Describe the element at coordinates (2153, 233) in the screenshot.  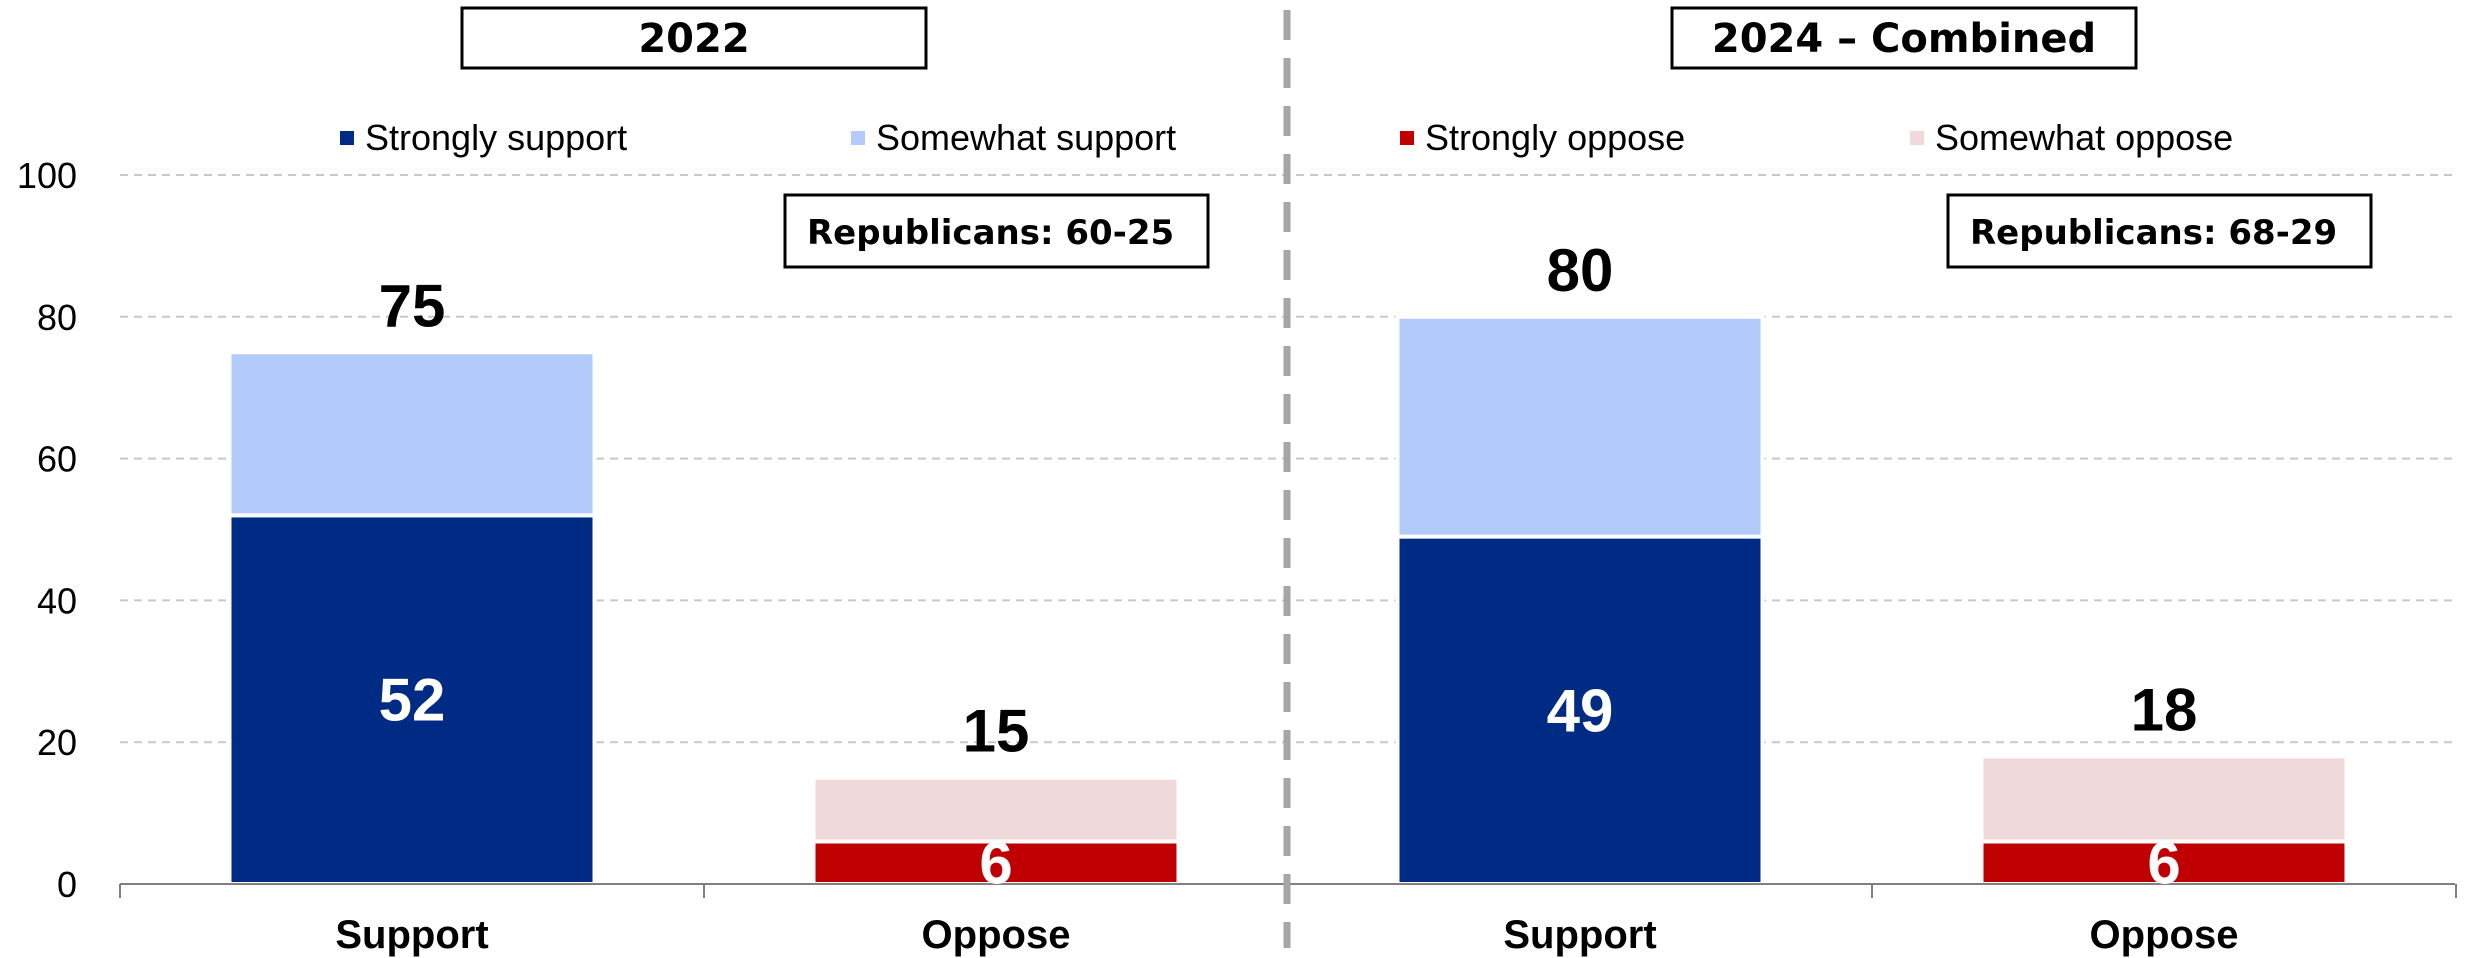
I see `note-label: Republicans: 68-29` at that location.